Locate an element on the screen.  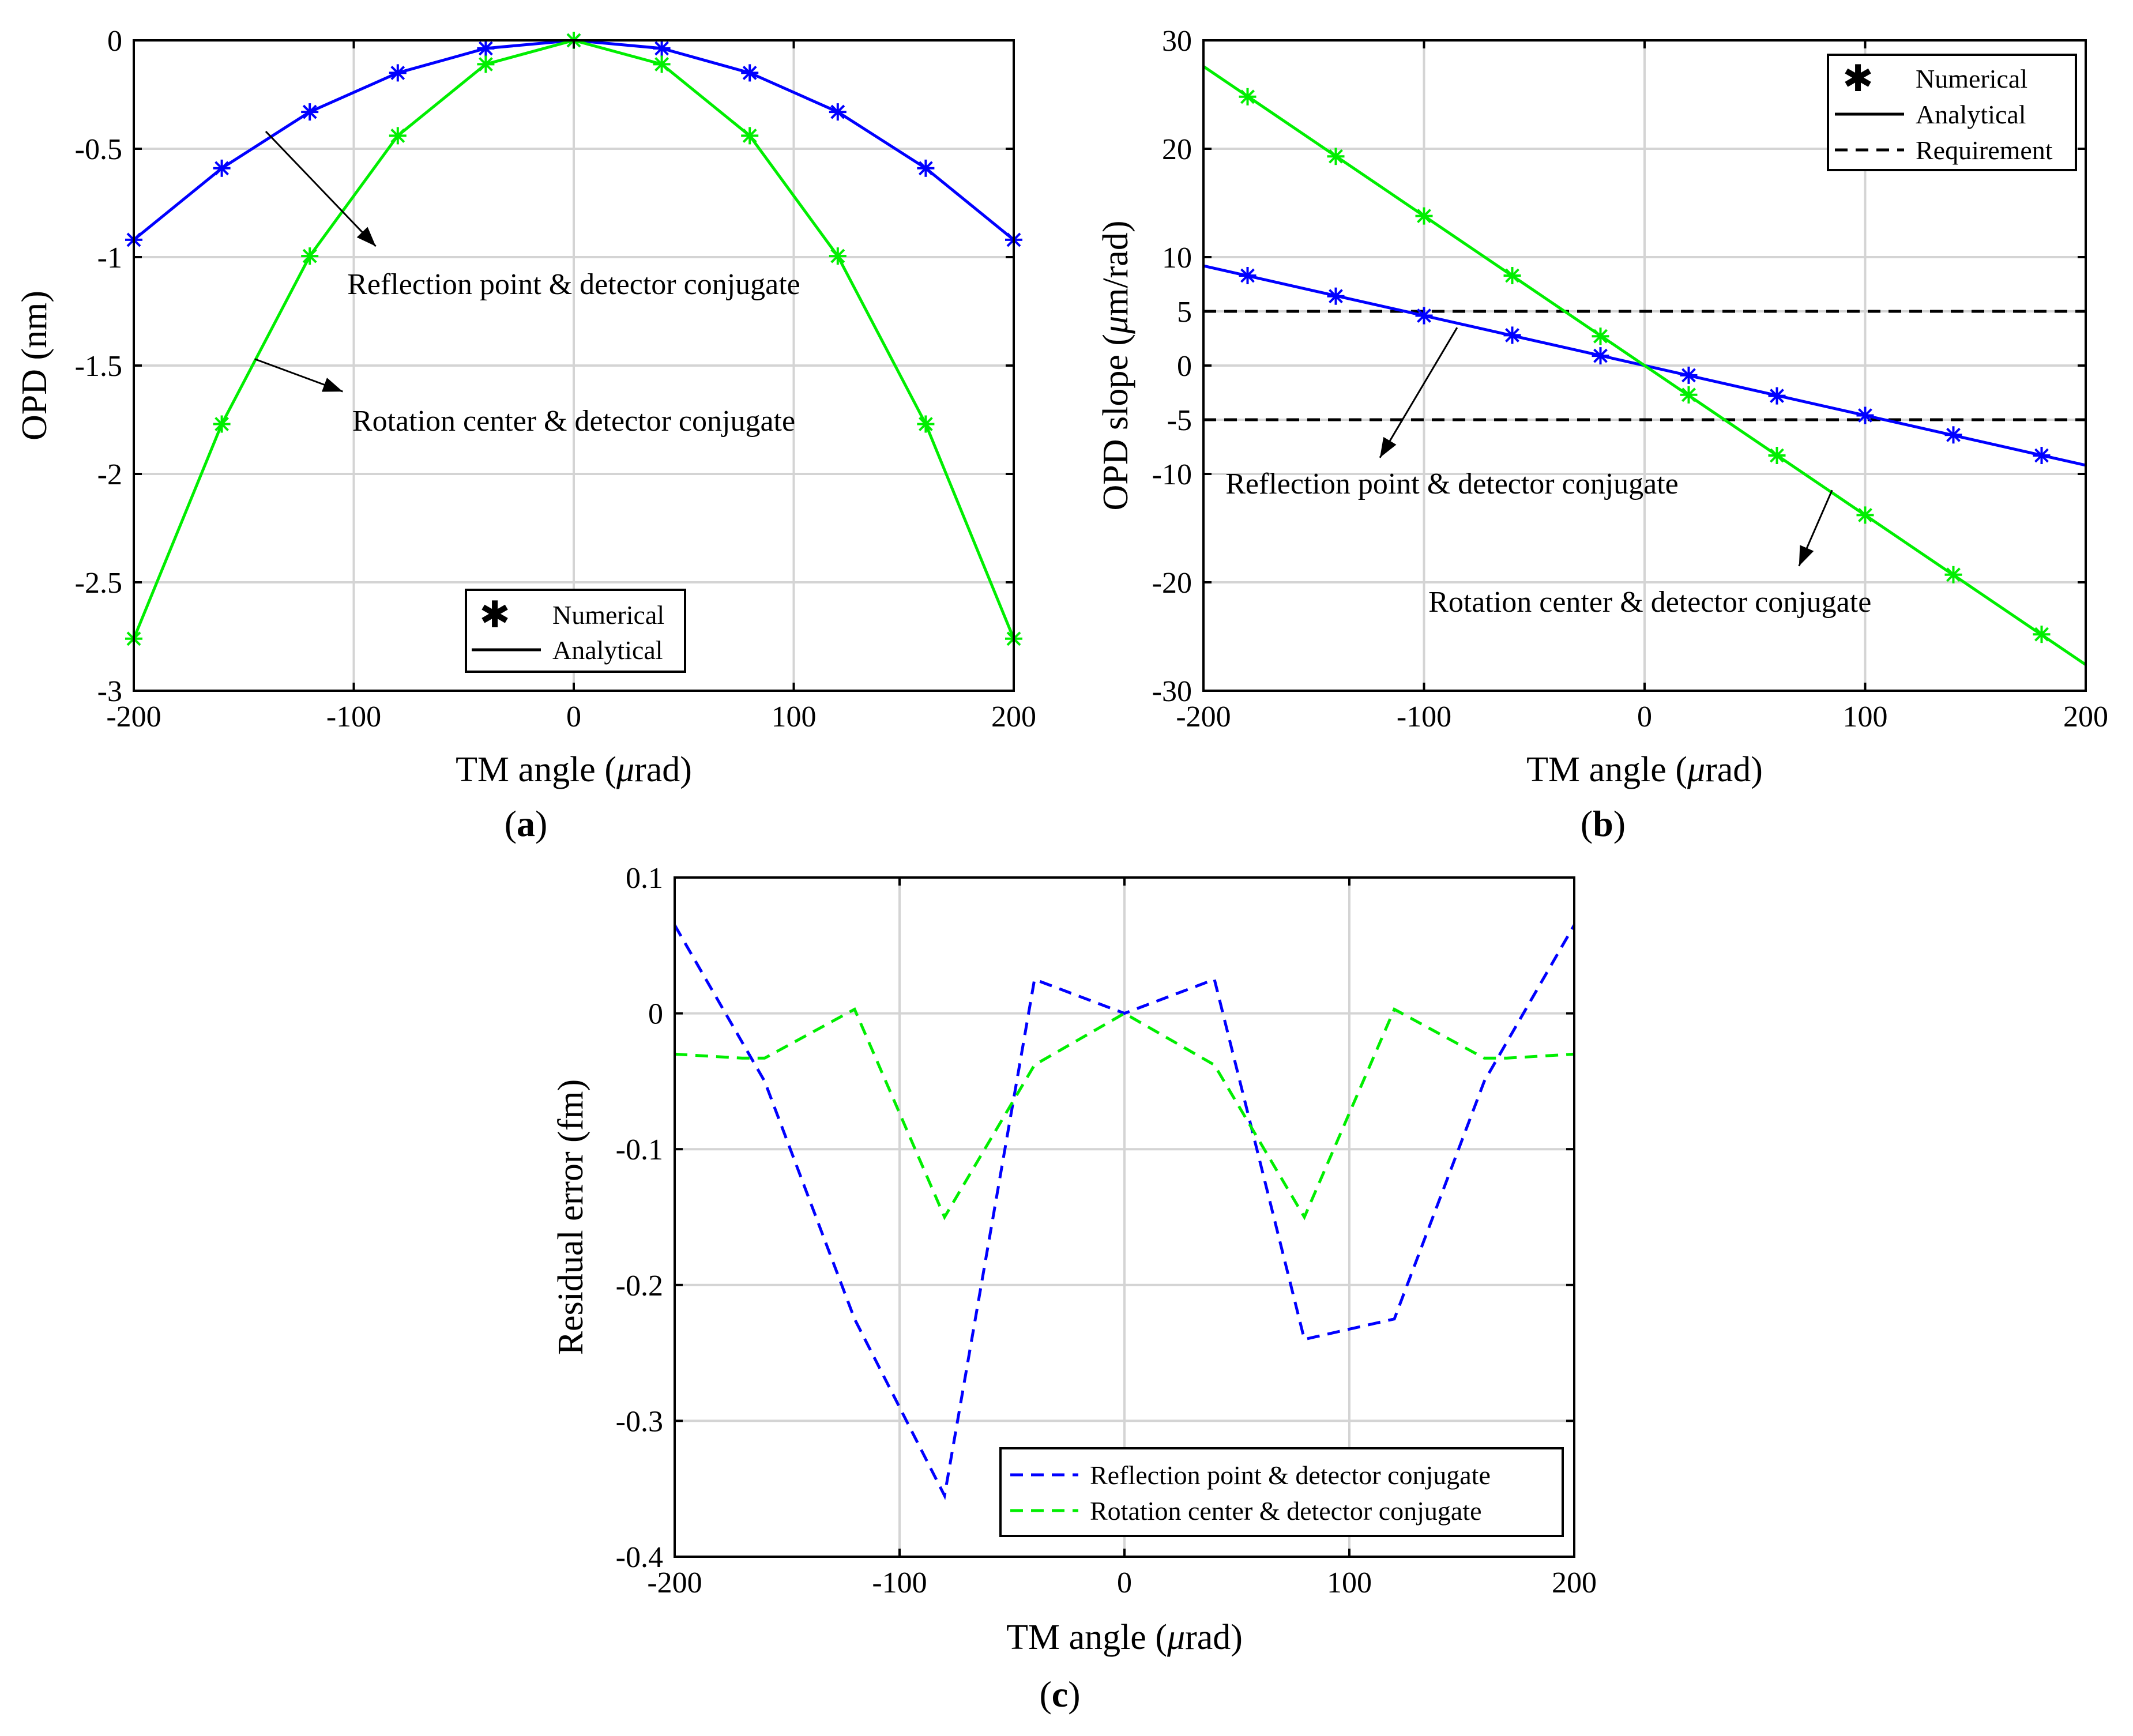
legend-box-c is located at coordinates (1281, 1492).